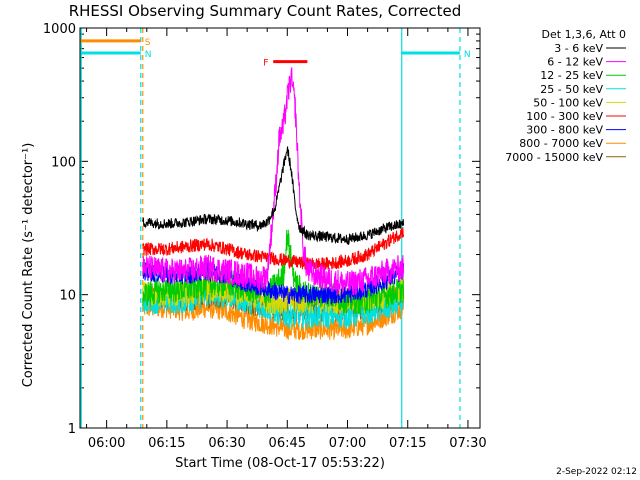 Image resolution: width=640 pixels, height=480 pixels. I want to click on x-axis-label: Start Time (08-Oct-17 05:53:22), so click(280, 463).